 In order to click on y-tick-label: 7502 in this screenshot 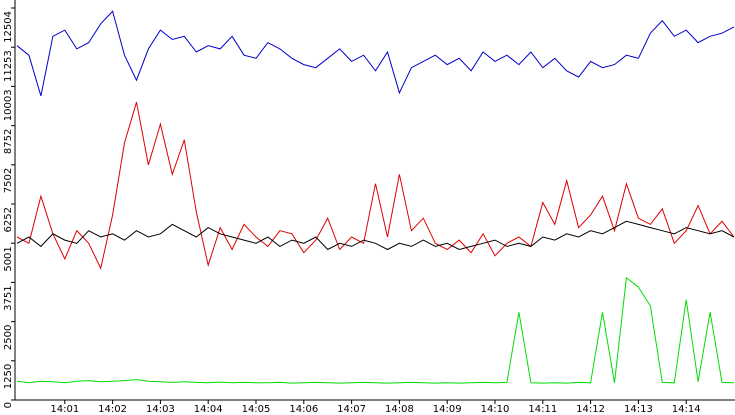, I will do `click(8, 180)`.